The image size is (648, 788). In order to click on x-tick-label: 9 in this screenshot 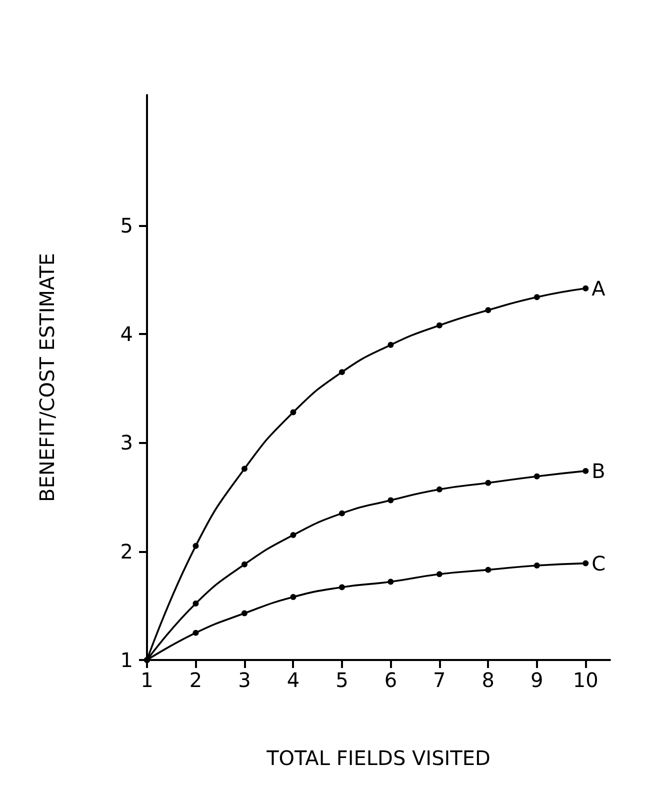, I will do `click(537, 680)`.